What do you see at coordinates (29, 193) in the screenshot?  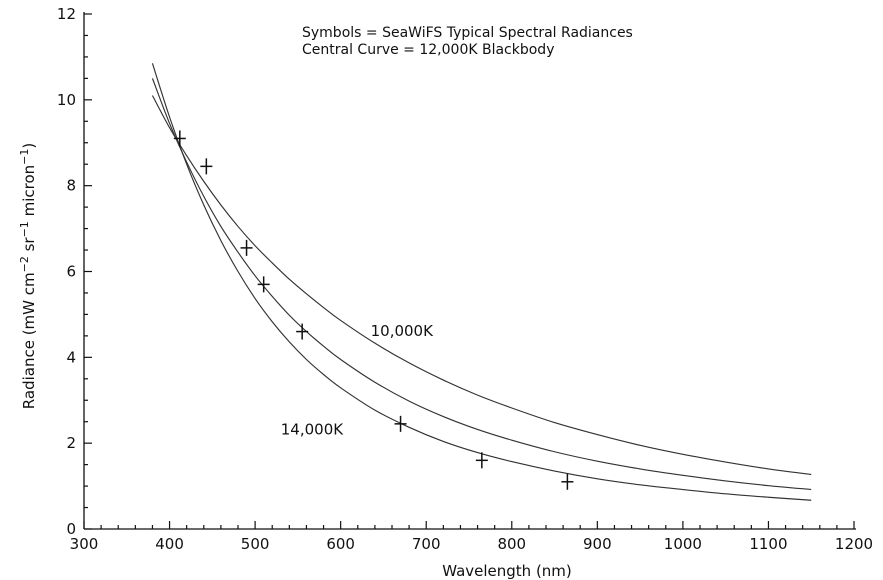 I see `y-axis-title-part-3: micron` at bounding box center [29, 193].